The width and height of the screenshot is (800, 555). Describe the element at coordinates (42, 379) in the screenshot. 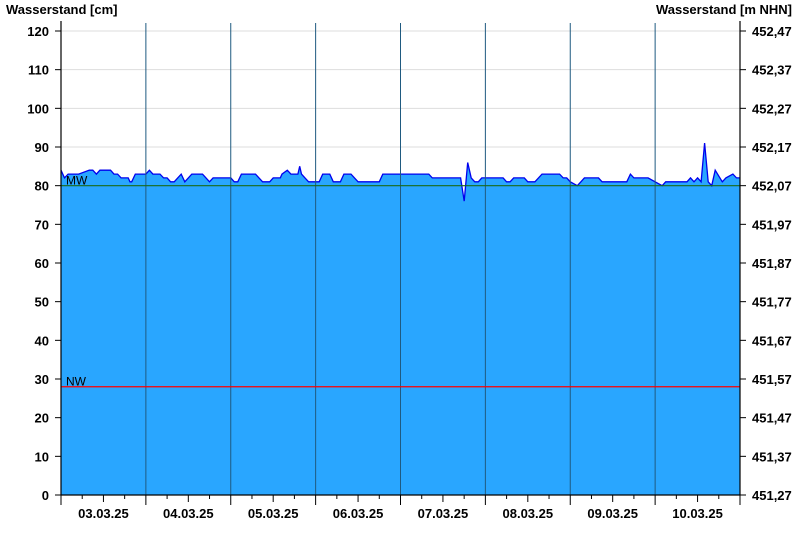

I see `left-tick-label: 30` at that location.